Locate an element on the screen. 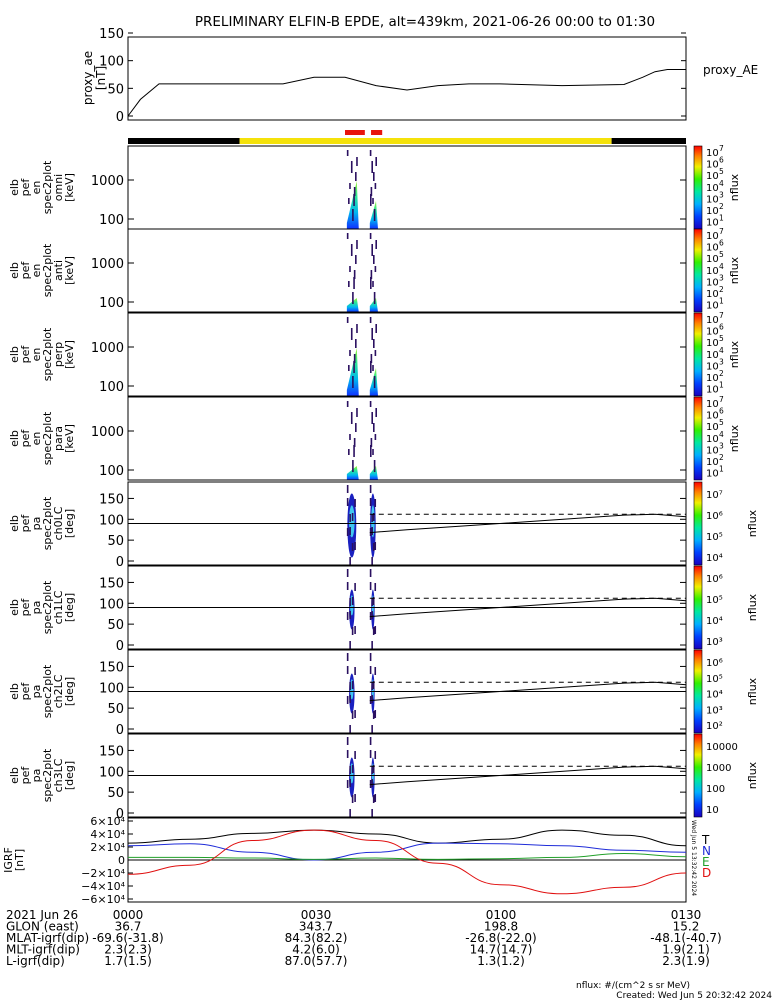  colorbar-tick-exp: 6 is located at coordinates (721, 243).